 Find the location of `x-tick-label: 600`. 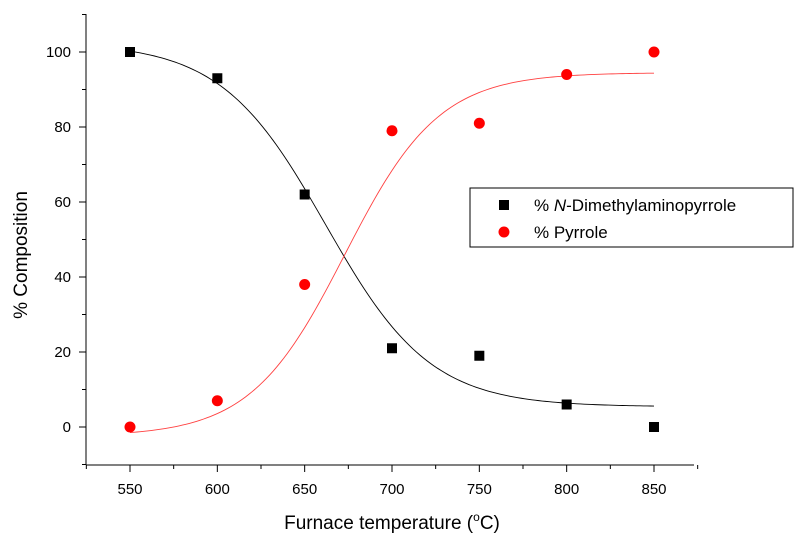

x-tick-label: 600 is located at coordinates (217, 489).